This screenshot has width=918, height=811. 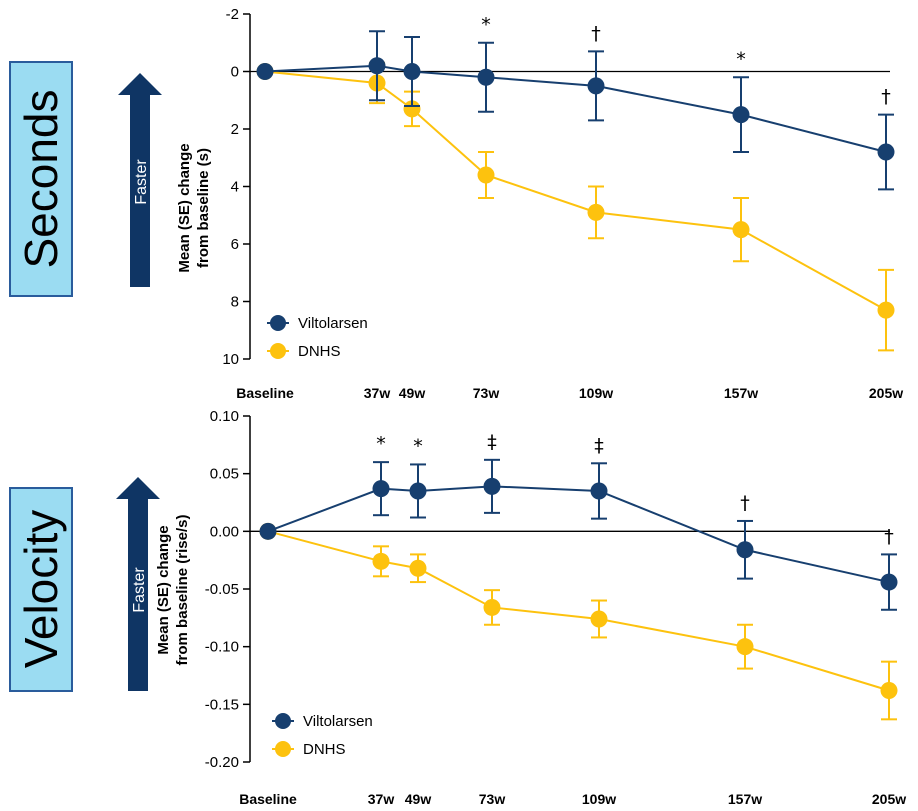 I want to click on y-tick-label: -0.05, so click(x=222, y=589).